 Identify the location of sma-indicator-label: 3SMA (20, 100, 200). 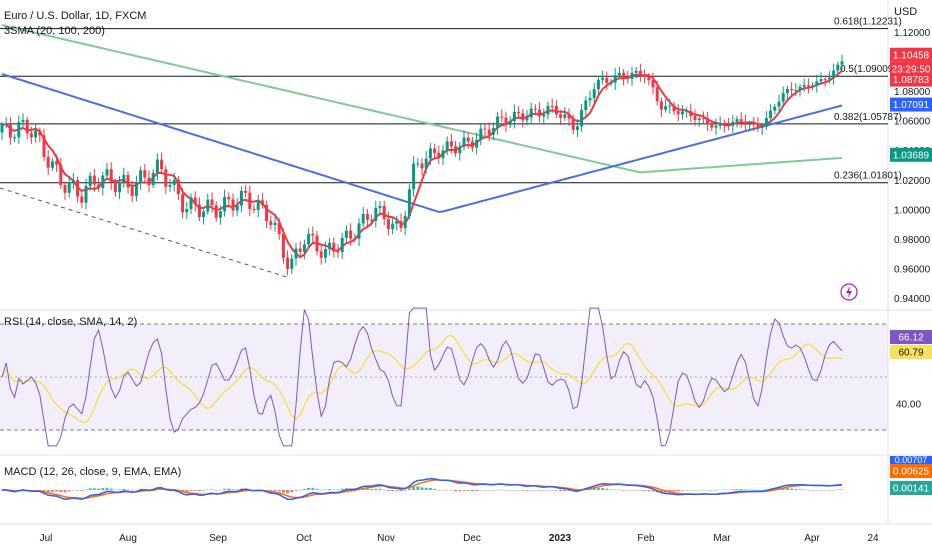
(54, 31).